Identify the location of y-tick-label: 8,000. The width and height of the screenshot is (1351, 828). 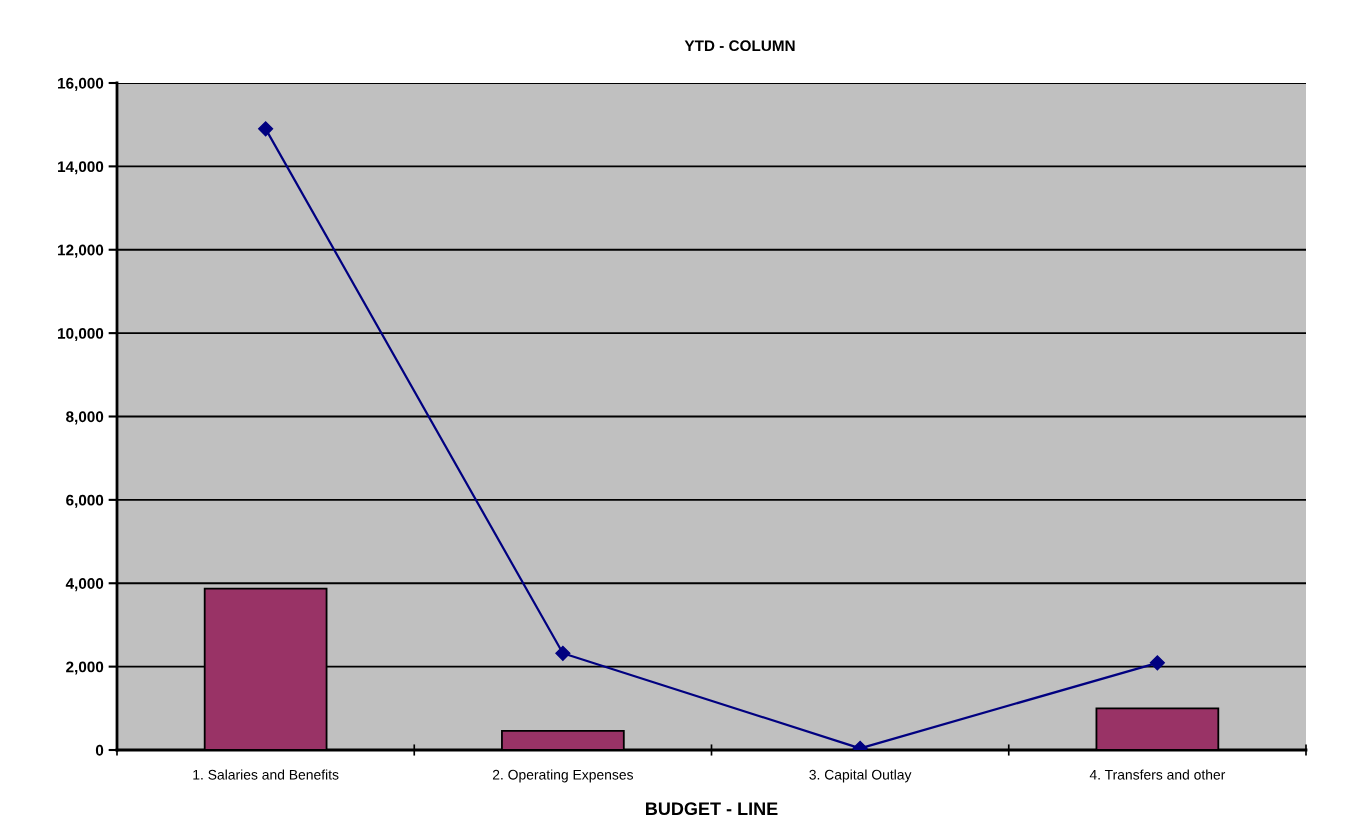
(85, 418).